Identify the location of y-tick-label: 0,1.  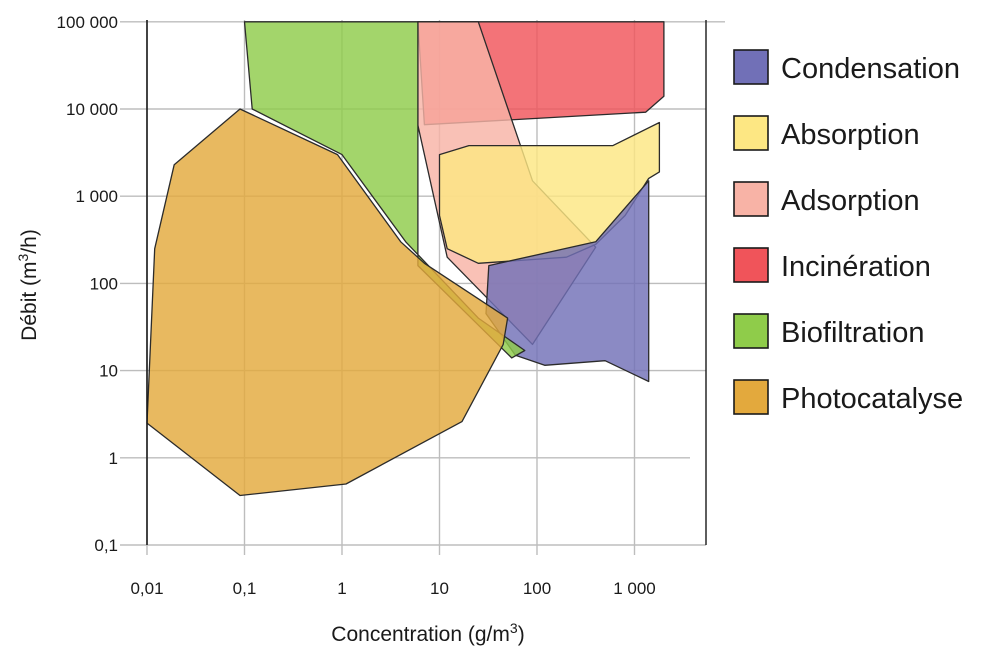
(106, 545).